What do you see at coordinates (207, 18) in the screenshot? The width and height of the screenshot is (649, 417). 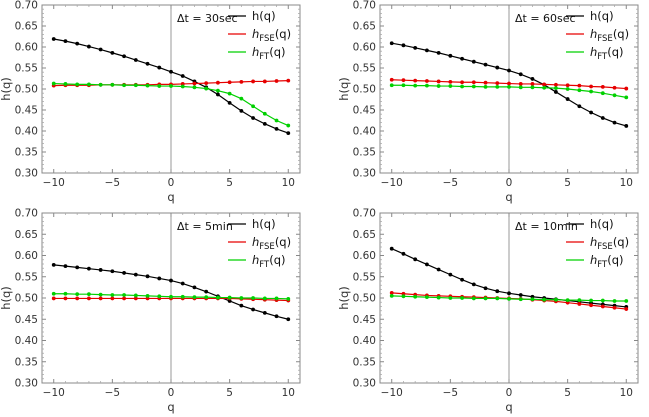 I see `delta-t-annotation: Δt = 30sec` at bounding box center [207, 18].